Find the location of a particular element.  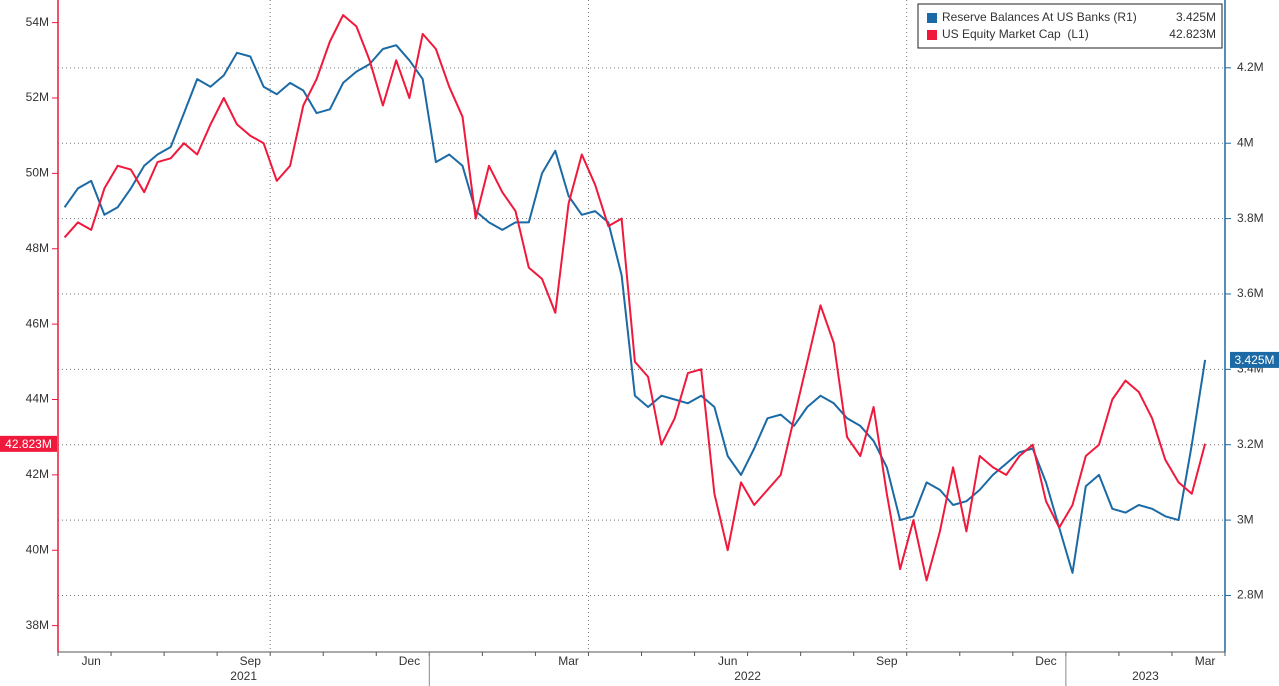

last-value-label: 42.823M is located at coordinates (28, 444).